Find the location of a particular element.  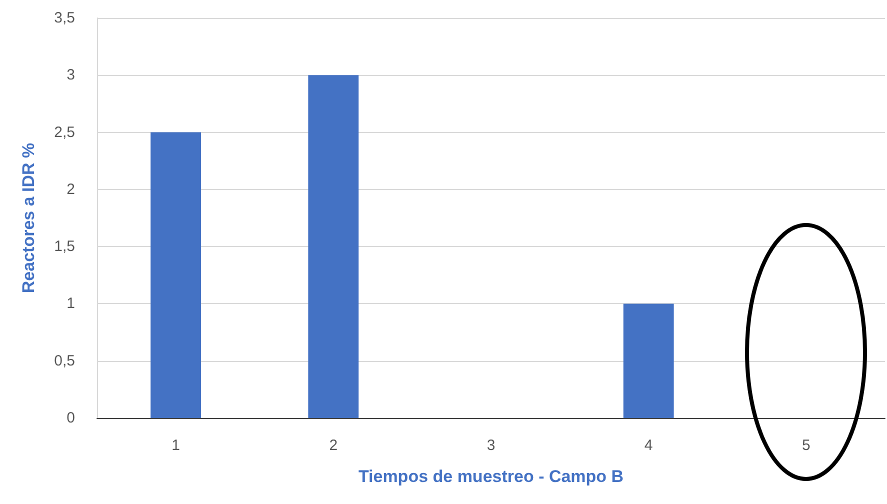

y-tick-label: 3,5 is located at coordinates (64, 18).